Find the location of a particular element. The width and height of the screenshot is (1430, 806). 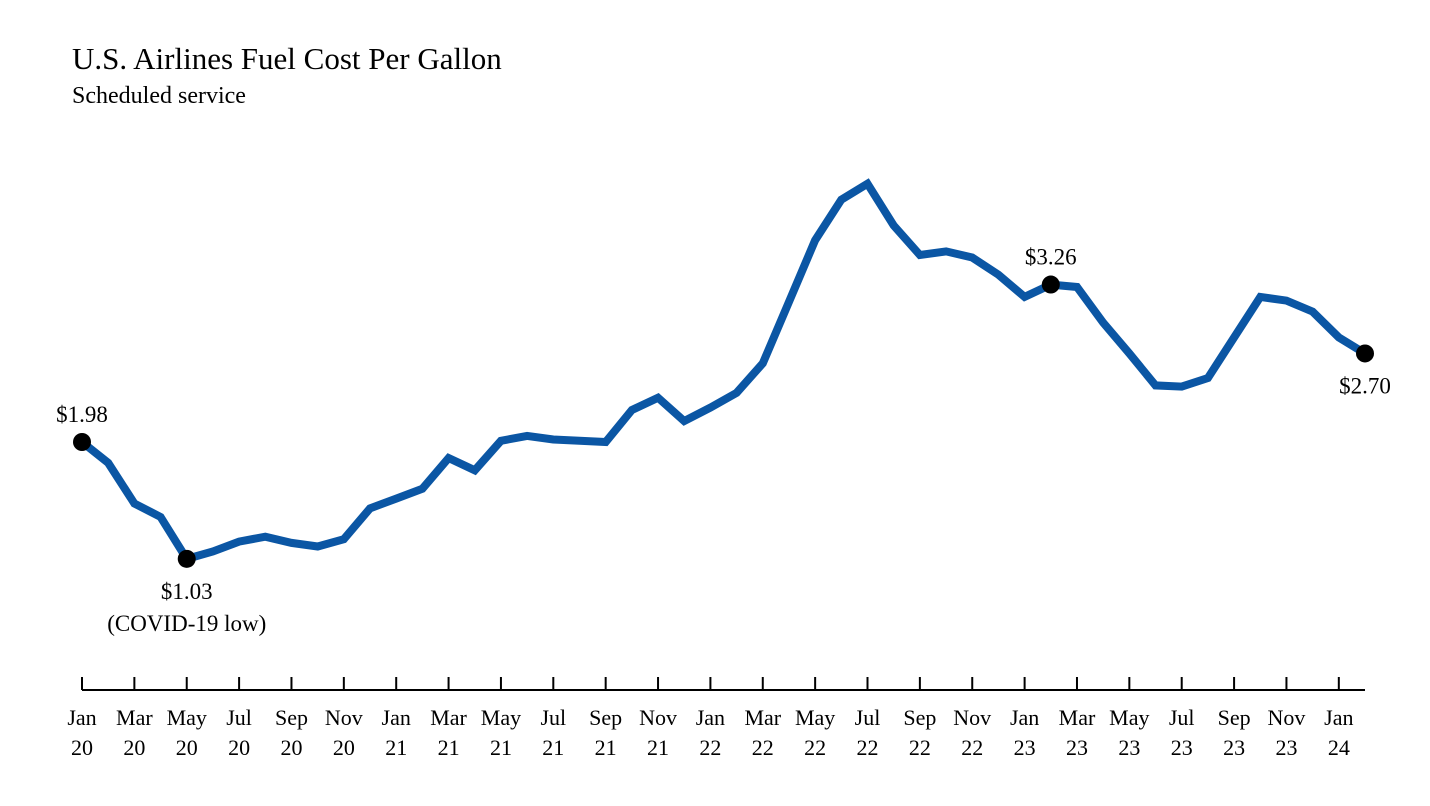

data-label-note: (COVID-19 low) is located at coordinates (186, 623).